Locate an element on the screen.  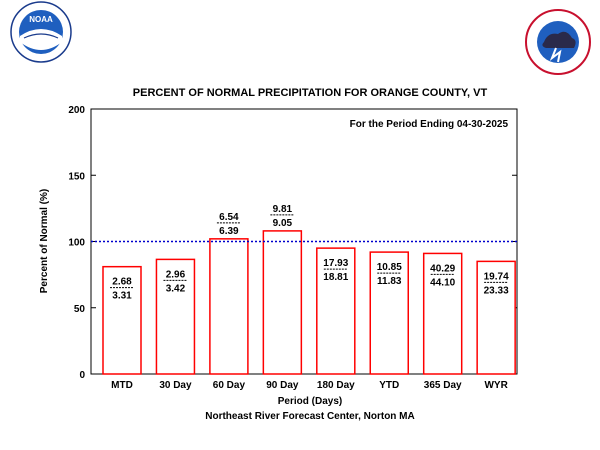
normal-label: 11.83 is located at coordinates (389, 281).